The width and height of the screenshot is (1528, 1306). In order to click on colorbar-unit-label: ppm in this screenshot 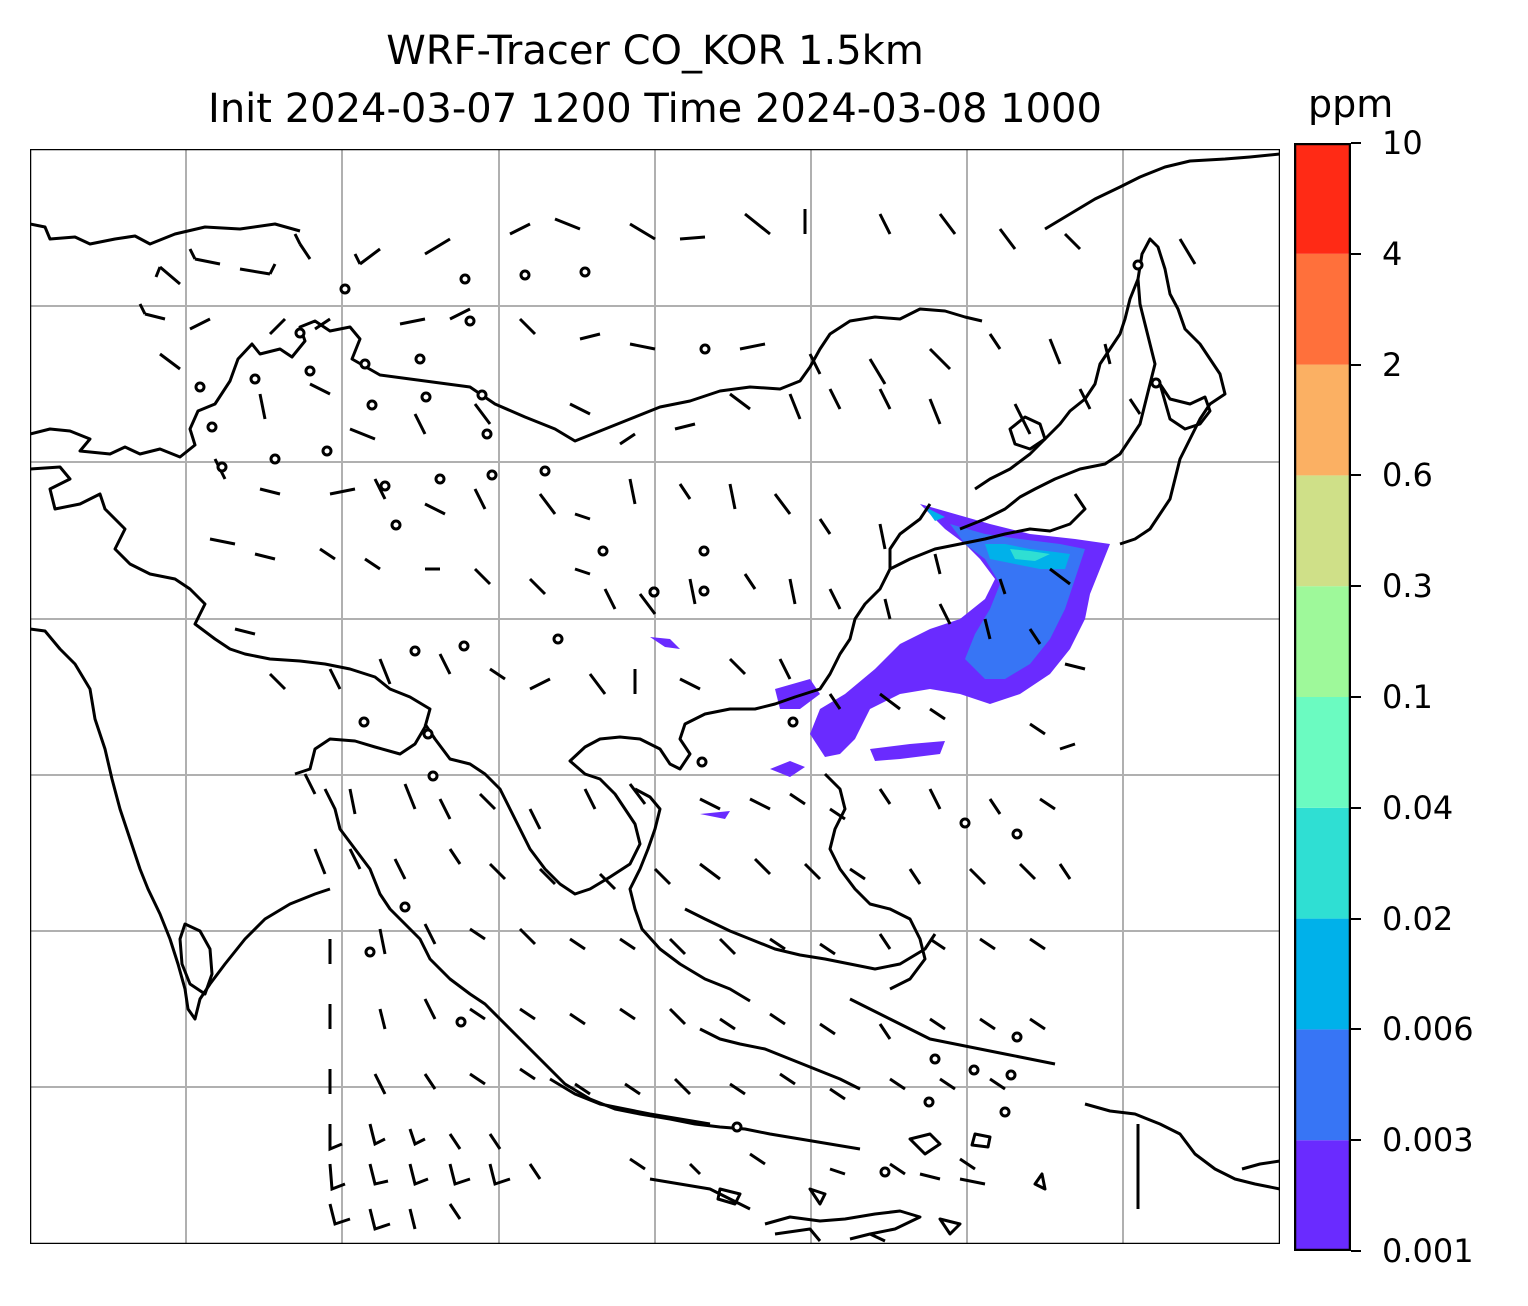, I will do `click(1351, 104)`.